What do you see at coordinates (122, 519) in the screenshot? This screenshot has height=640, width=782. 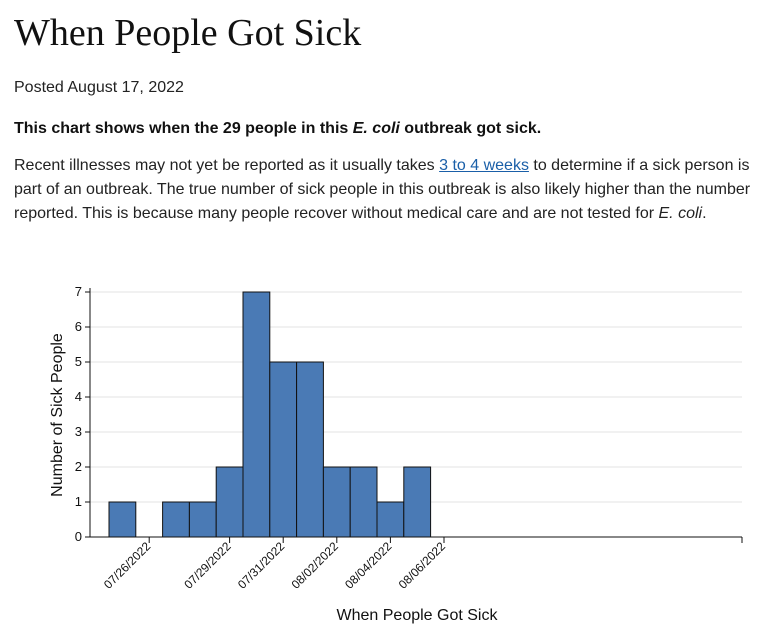 I see `bar-07-25-2022` at bounding box center [122, 519].